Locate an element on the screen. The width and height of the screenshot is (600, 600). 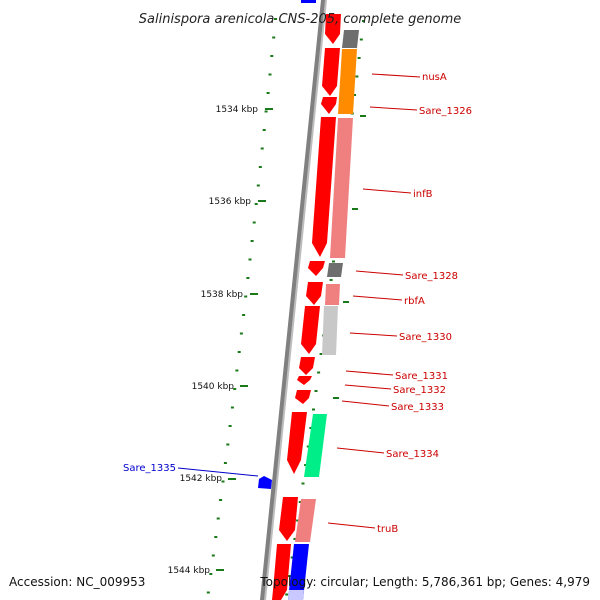
track-segment-blue-bottom is located at coordinates (298, 572).